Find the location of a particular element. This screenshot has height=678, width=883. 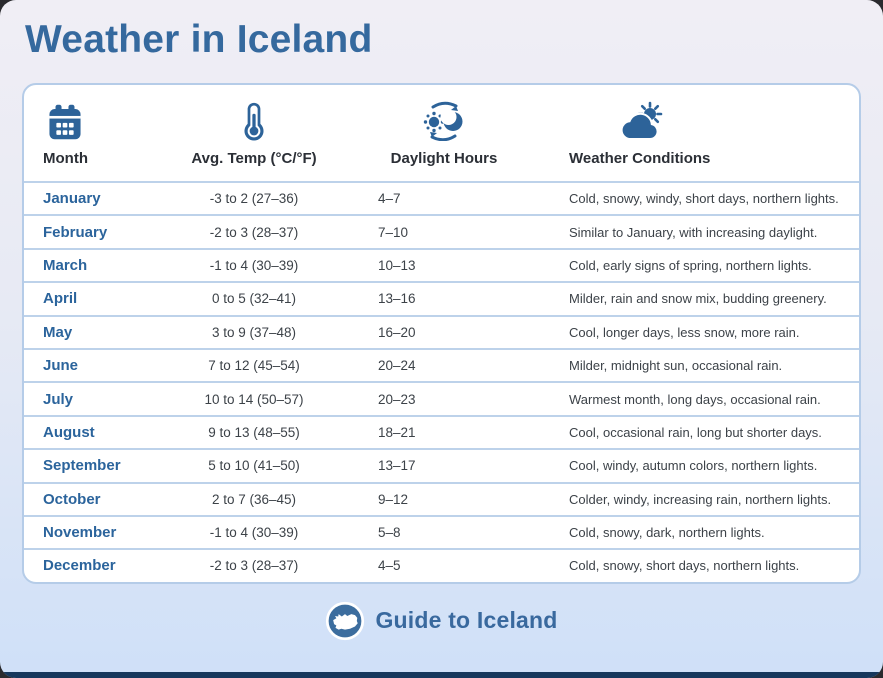

temp-cell: 9 to 13 (48–55) is located at coordinates (254, 432).